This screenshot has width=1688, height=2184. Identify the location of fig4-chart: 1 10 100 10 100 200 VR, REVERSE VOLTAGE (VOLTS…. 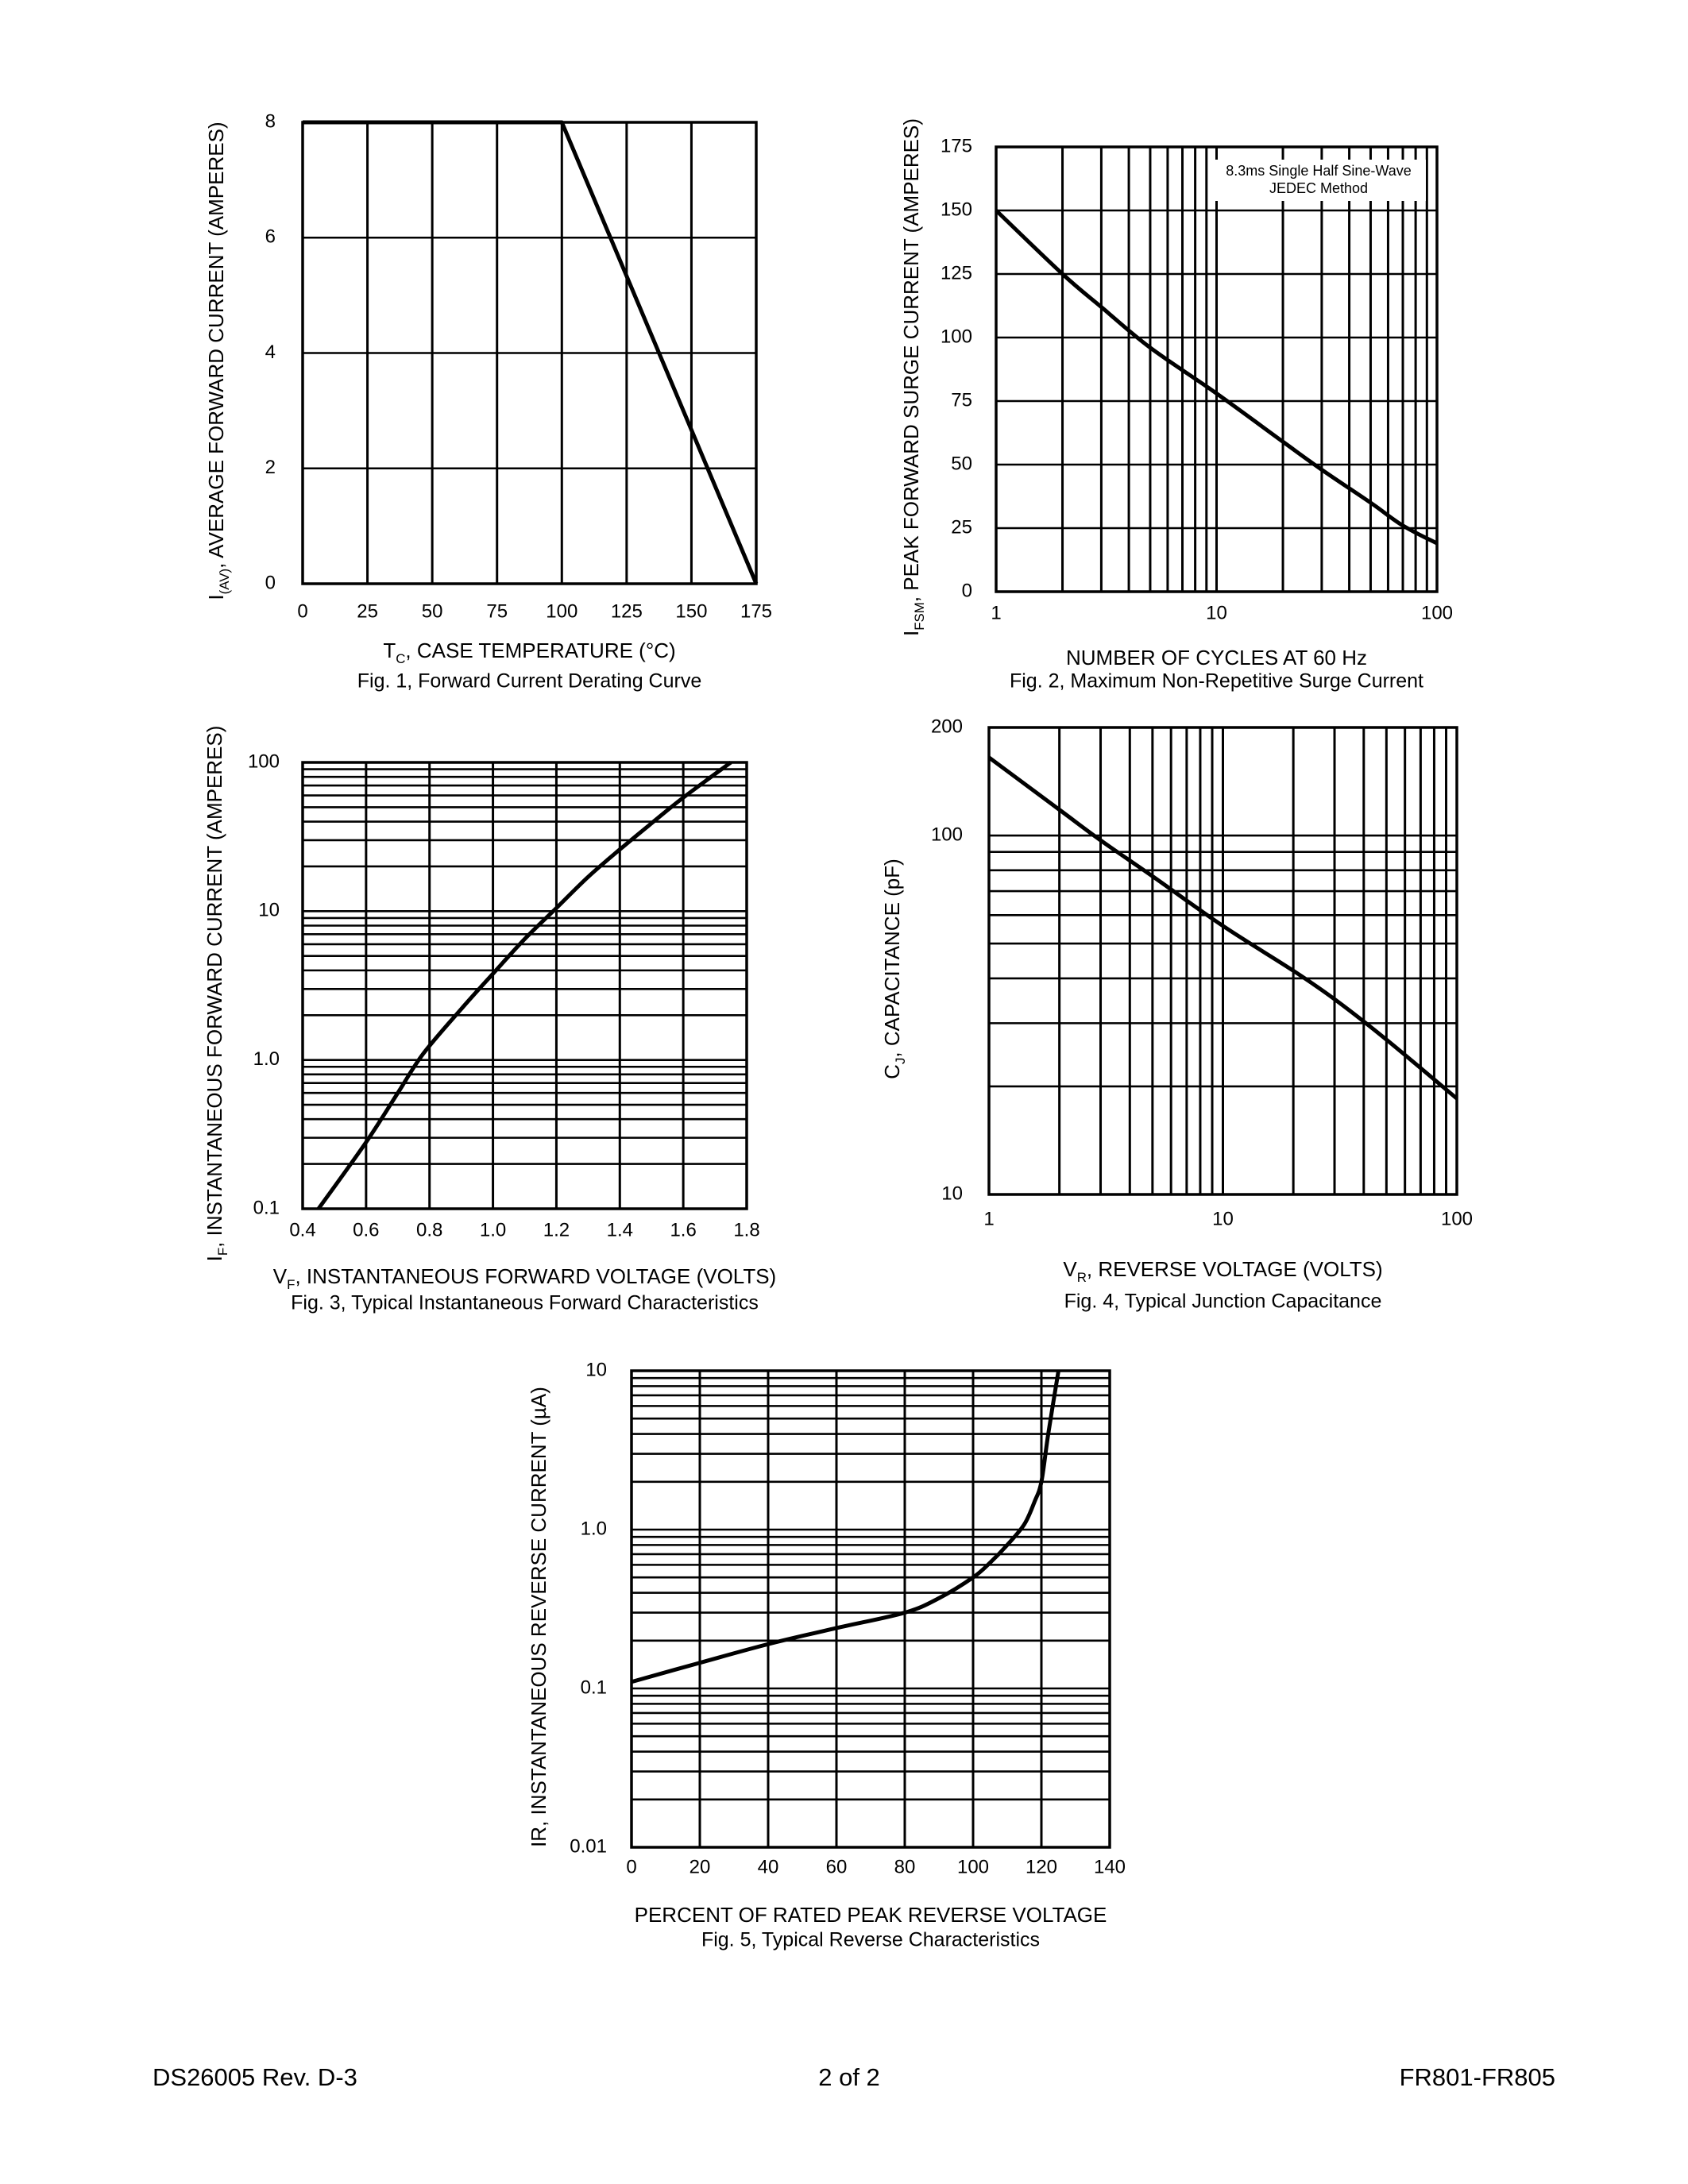
(1177, 1014).